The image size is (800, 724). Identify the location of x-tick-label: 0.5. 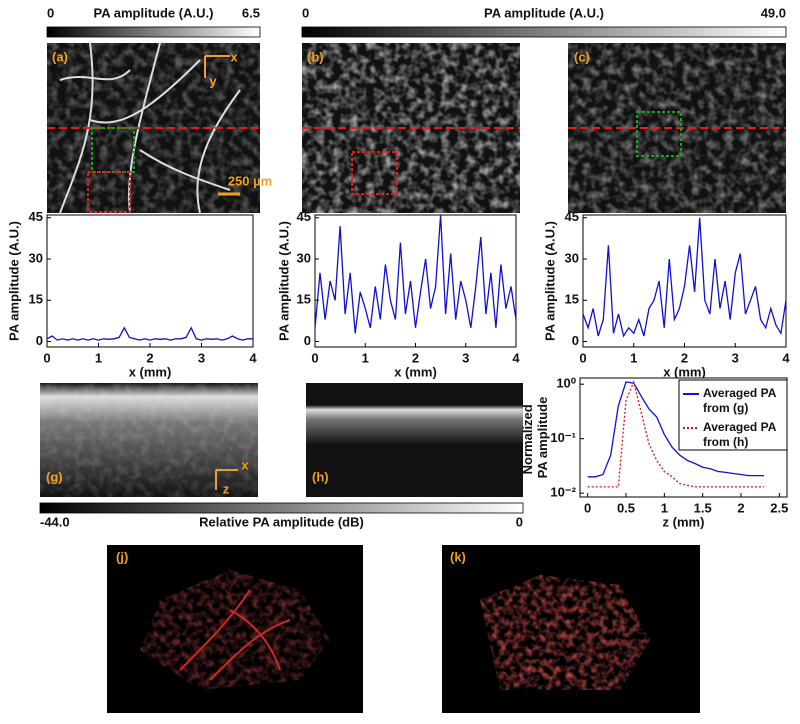
(626, 507).